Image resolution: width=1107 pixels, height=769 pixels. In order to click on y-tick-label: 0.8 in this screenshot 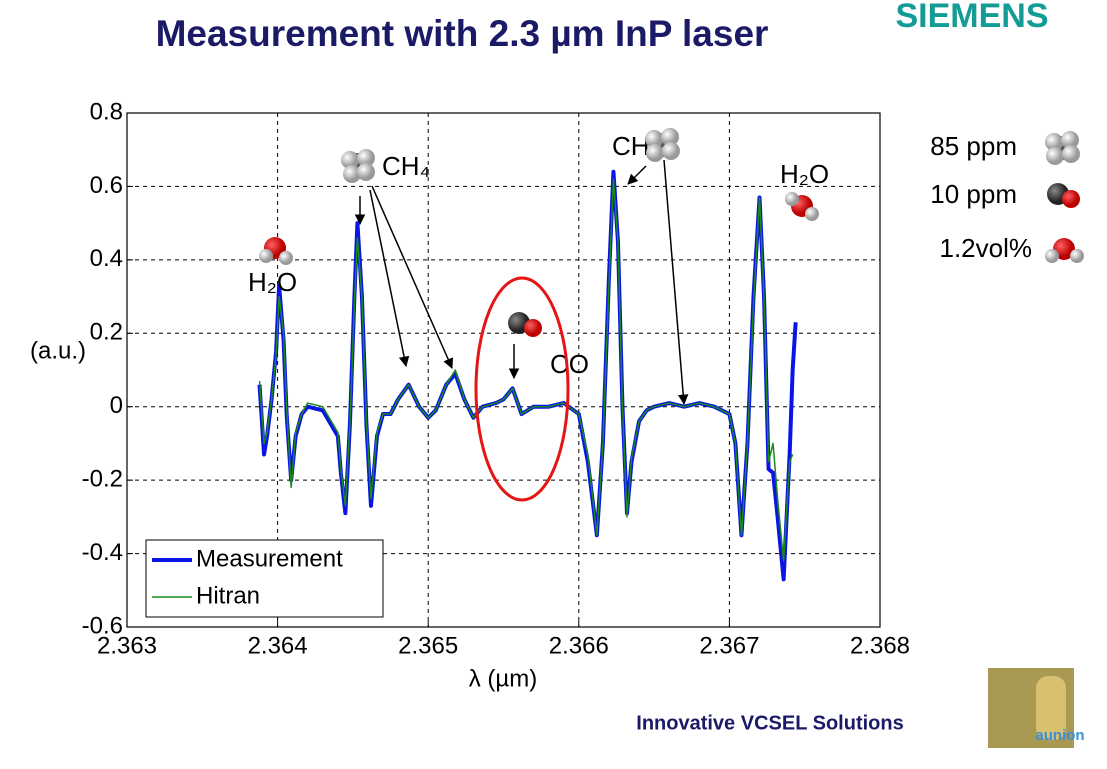, I will do `click(106, 111)`.